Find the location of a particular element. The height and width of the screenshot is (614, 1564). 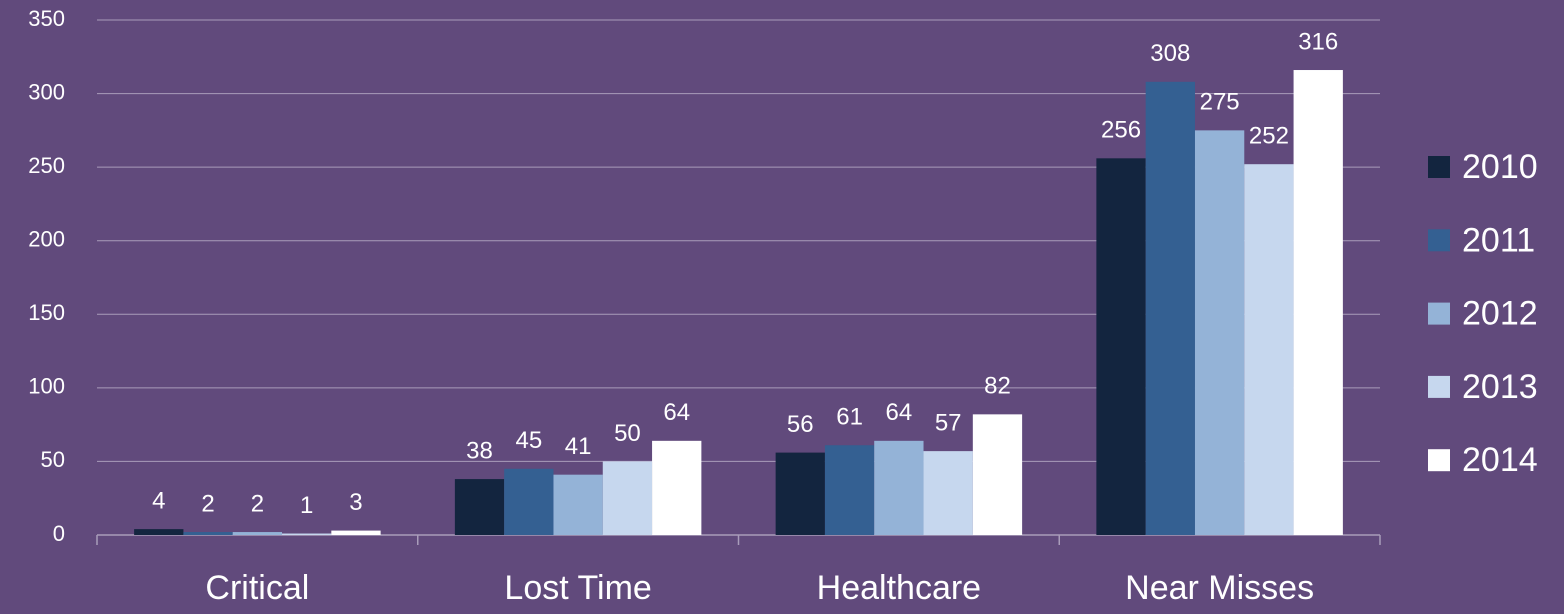

y-tick-label: 50 is located at coordinates (53, 459).